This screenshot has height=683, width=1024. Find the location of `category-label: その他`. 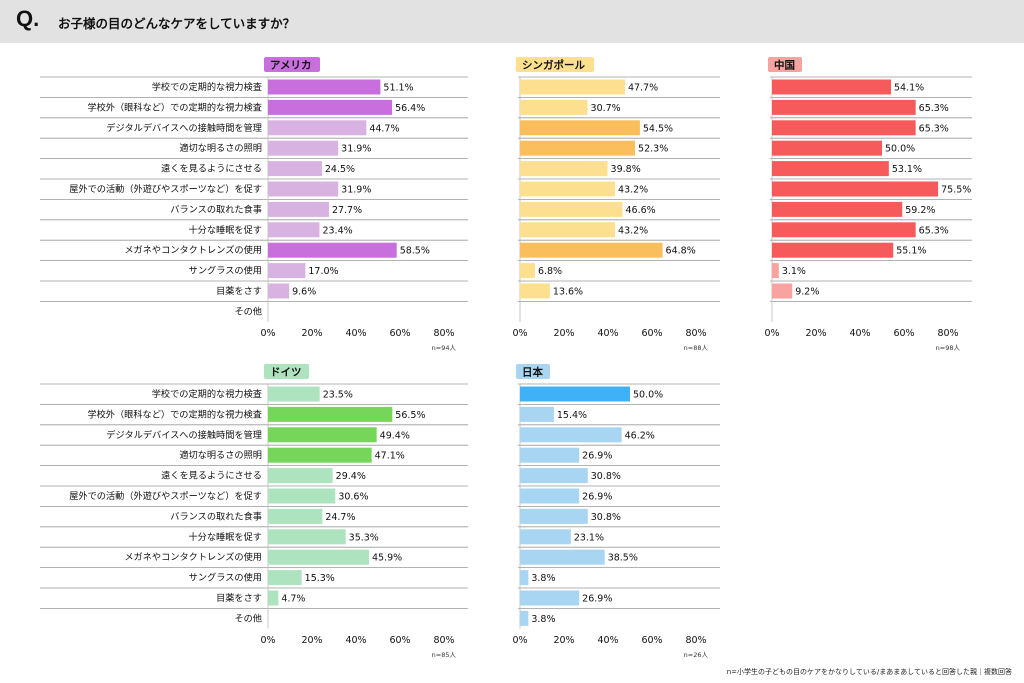

category-label: その他 is located at coordinates (248, 311).